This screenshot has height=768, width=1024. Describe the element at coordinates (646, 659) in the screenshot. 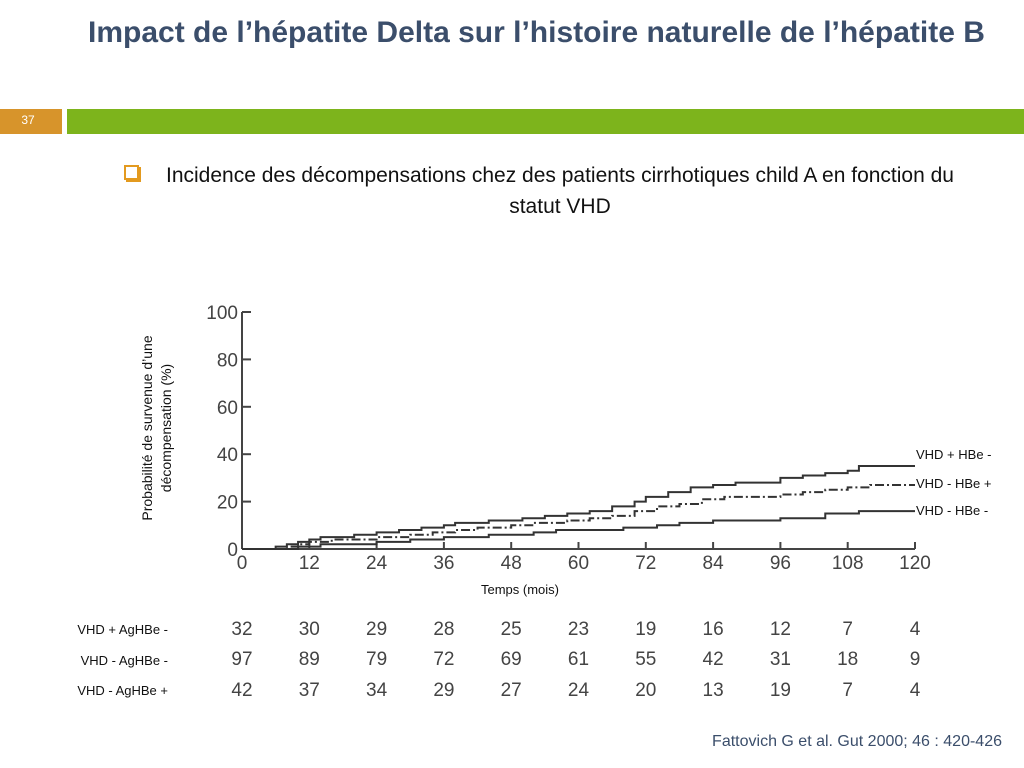

I see `risk-table-cell: 55` at that location.